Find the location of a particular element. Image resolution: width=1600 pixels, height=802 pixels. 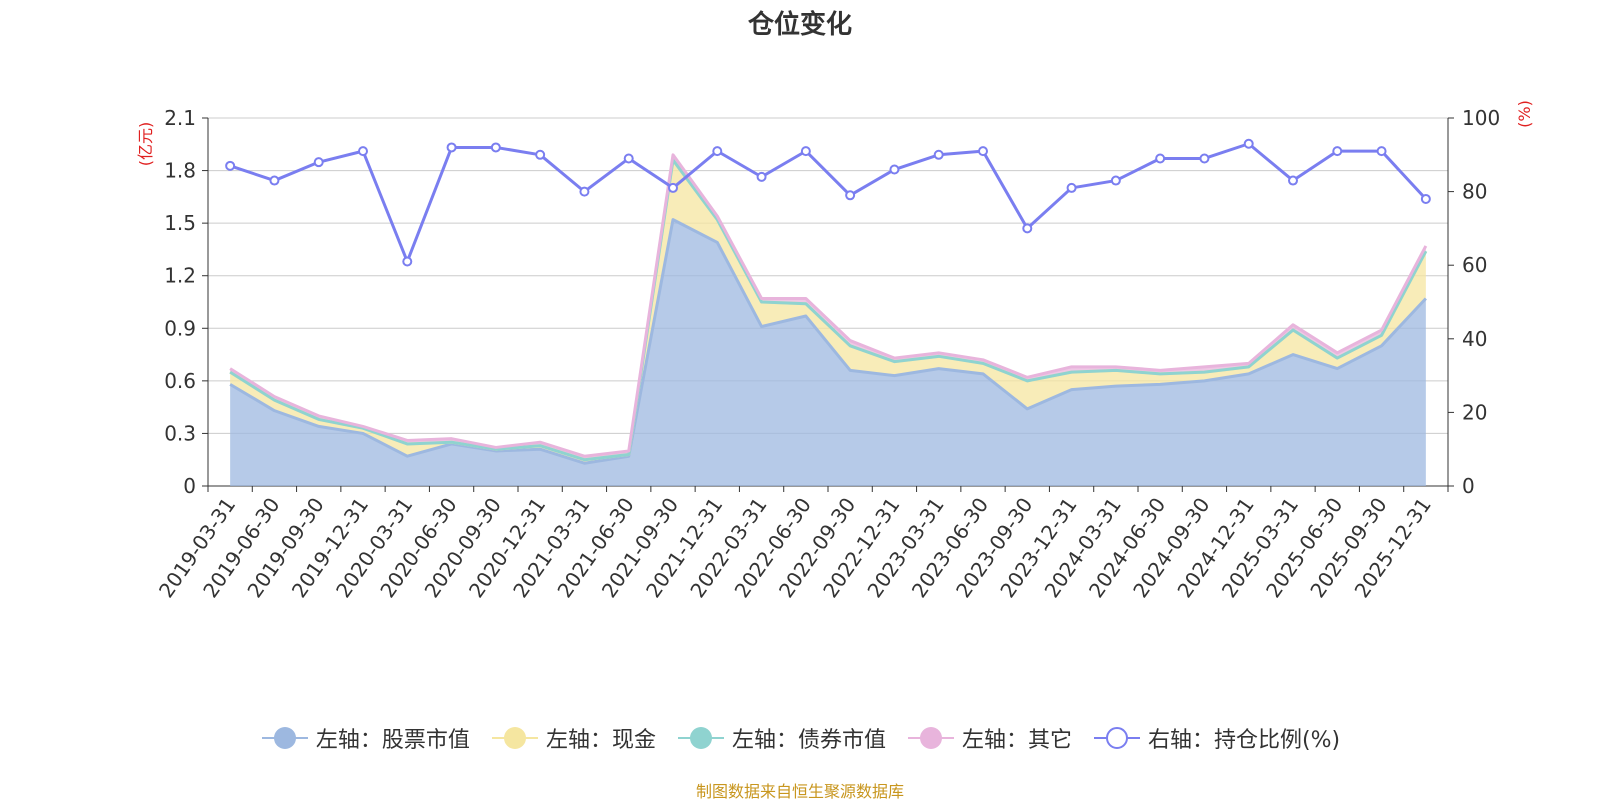

legend-item: 左轴：现金 is located at coordinates (573, 738).